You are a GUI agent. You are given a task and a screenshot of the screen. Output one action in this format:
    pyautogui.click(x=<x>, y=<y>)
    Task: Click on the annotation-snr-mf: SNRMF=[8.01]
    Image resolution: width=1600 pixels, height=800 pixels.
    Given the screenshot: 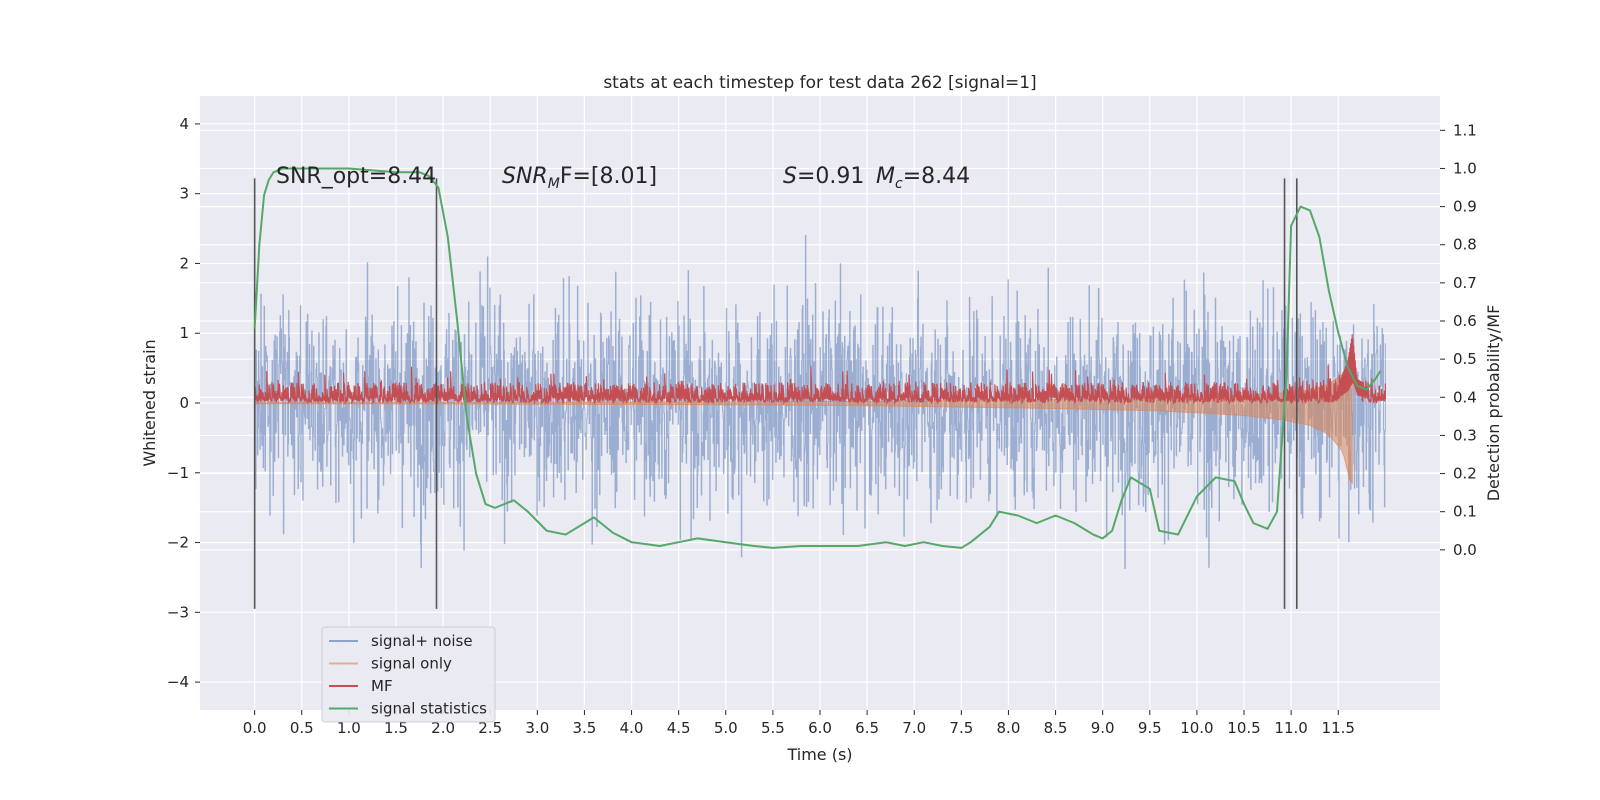 What is the action you would take?
    pyautogui.click(x=579, y=178)
    